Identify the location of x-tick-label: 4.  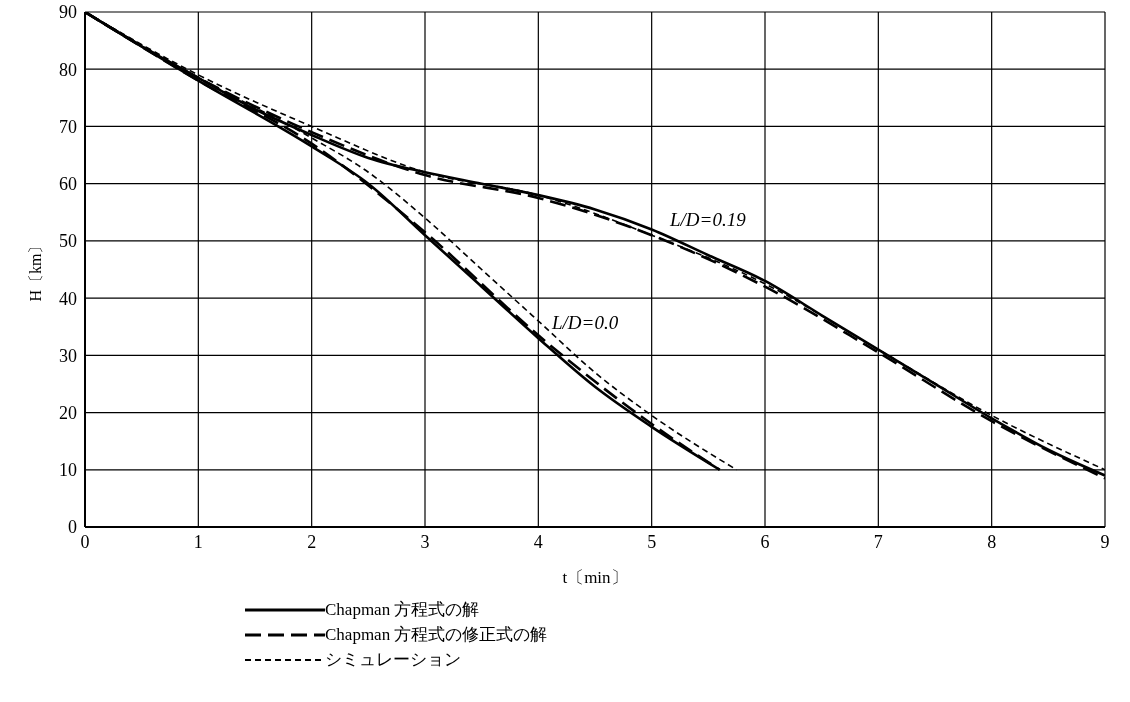
(538, 541).